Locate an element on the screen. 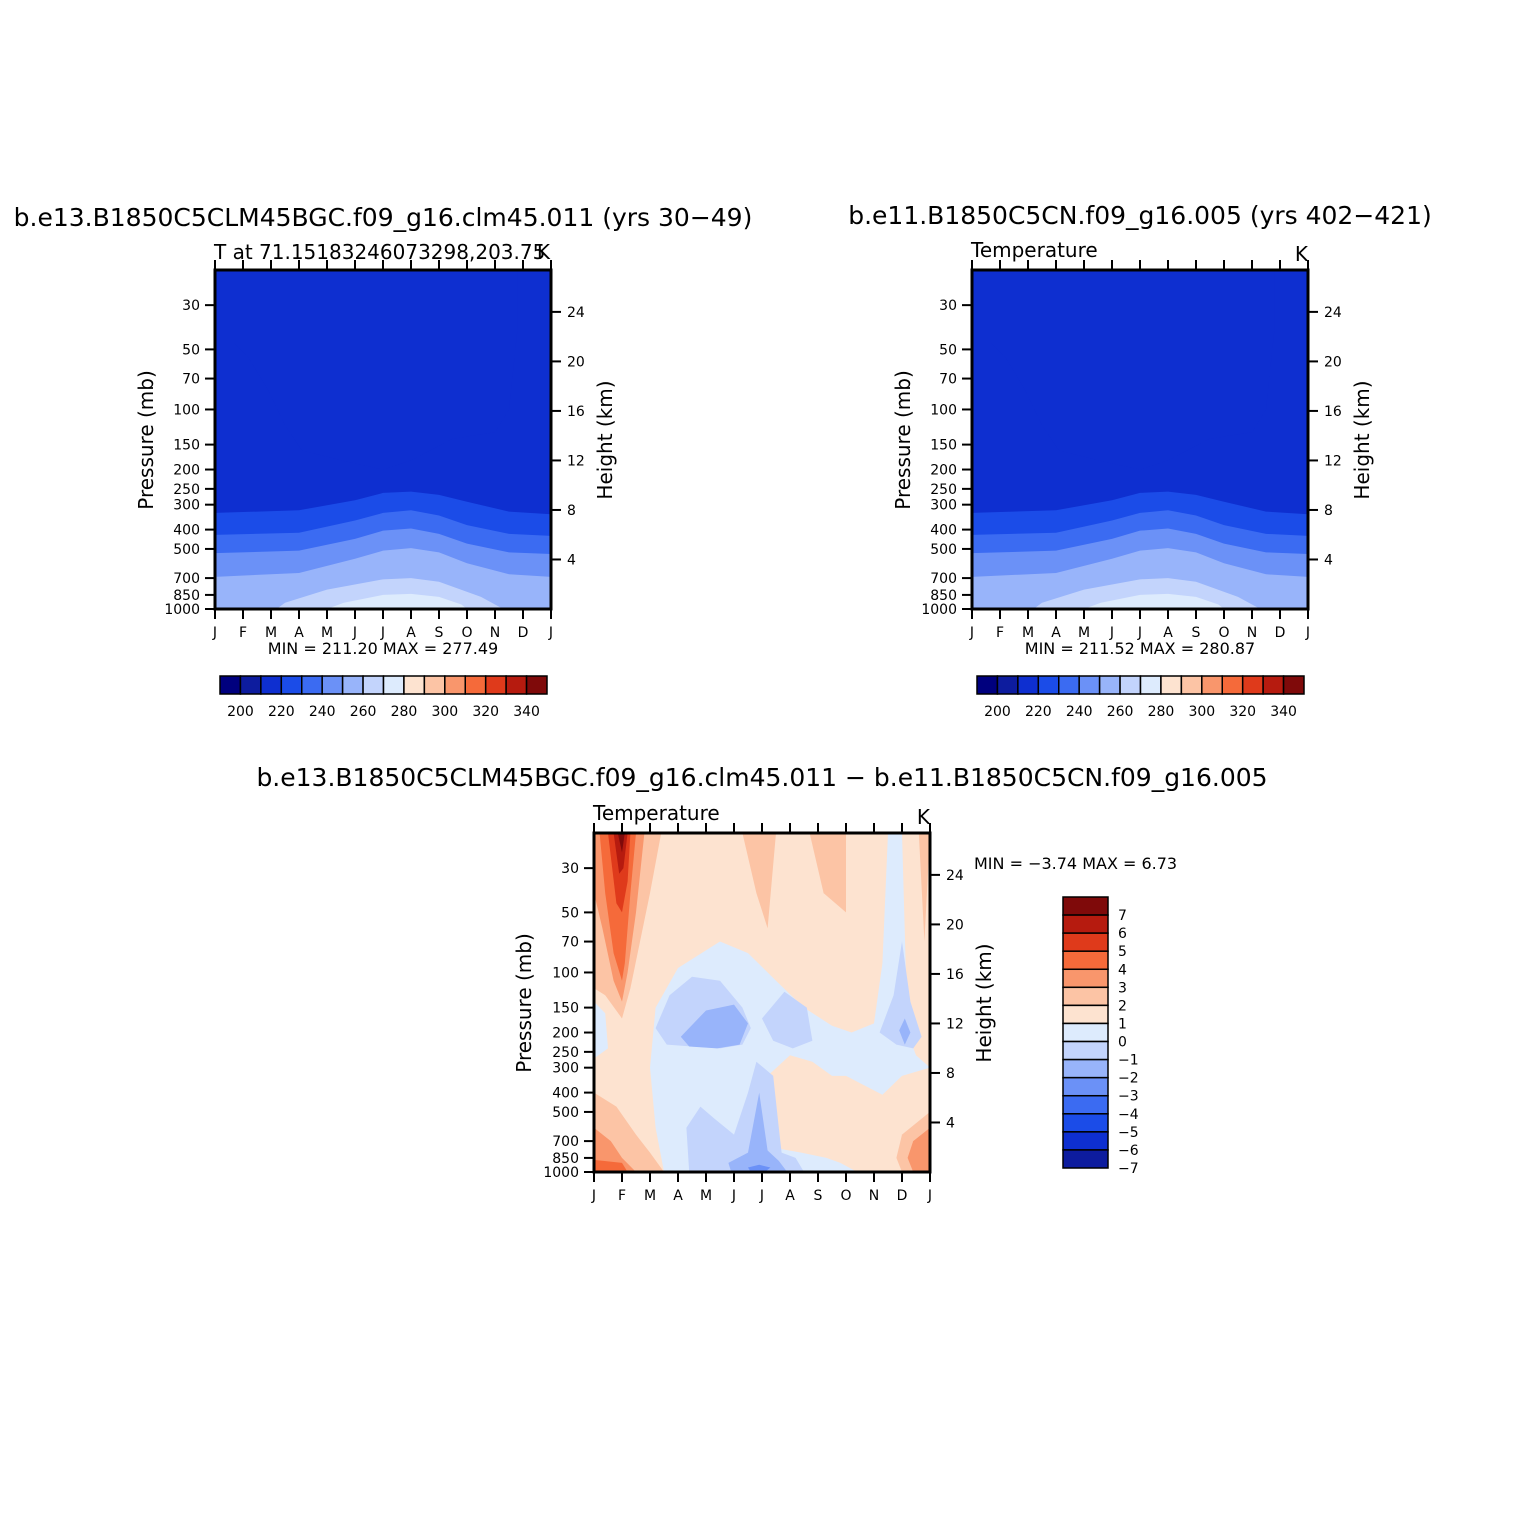 Image resolution: width=1524 pixels, height=1527 pixels. colorbar-label: 280 is located at coordinates (1161, 712).